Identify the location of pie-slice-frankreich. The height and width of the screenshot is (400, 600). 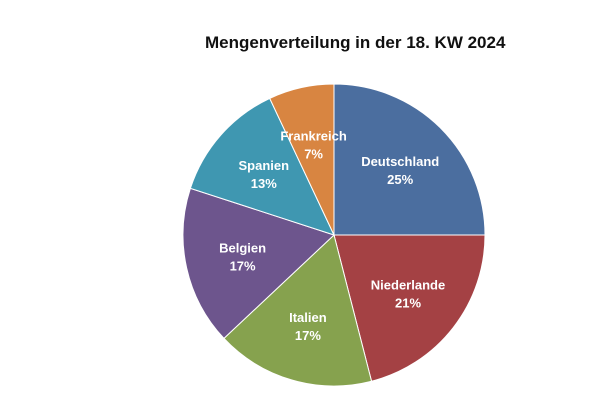
(302, 159).